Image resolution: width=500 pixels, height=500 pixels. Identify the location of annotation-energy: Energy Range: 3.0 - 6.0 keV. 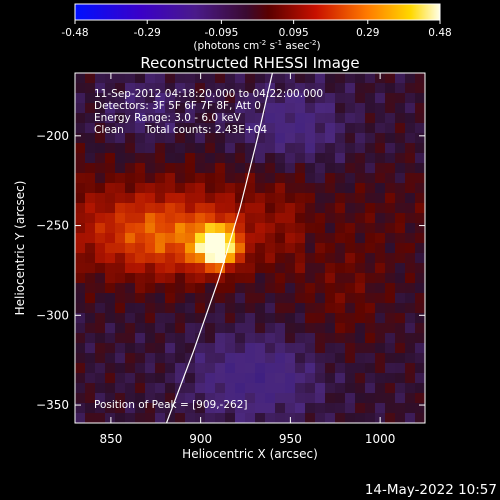
(168, 118).